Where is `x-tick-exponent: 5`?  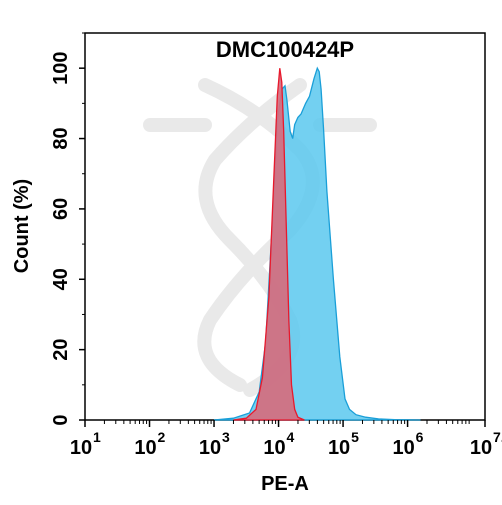
x-tick-exponent: 5 is located at coordinates (355, 437).